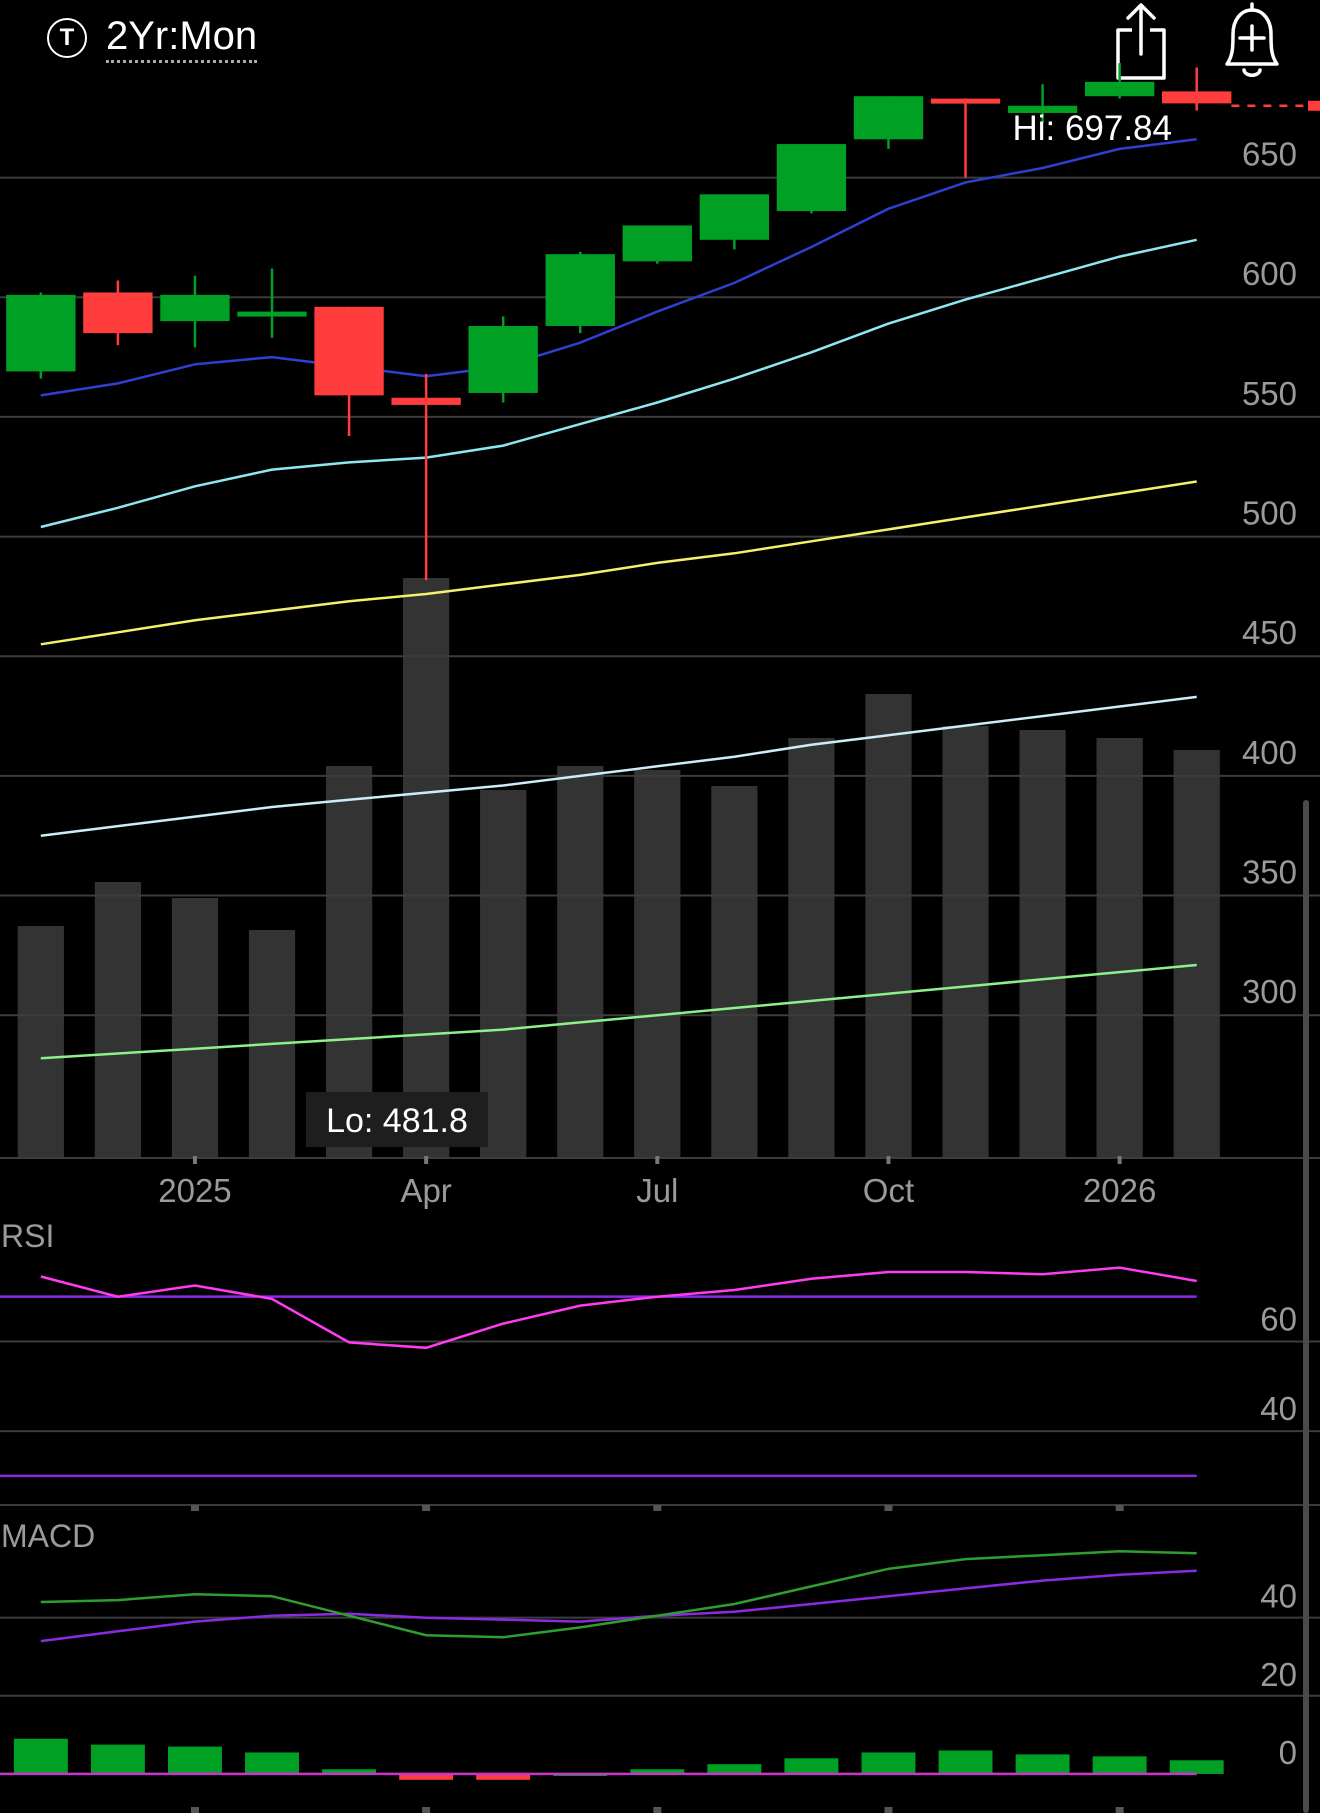  What do you see at coordinates (425, 1190) in the screenshot?
I see `time-axis-tick-label: Apr` at bounding box center [425, 1190].